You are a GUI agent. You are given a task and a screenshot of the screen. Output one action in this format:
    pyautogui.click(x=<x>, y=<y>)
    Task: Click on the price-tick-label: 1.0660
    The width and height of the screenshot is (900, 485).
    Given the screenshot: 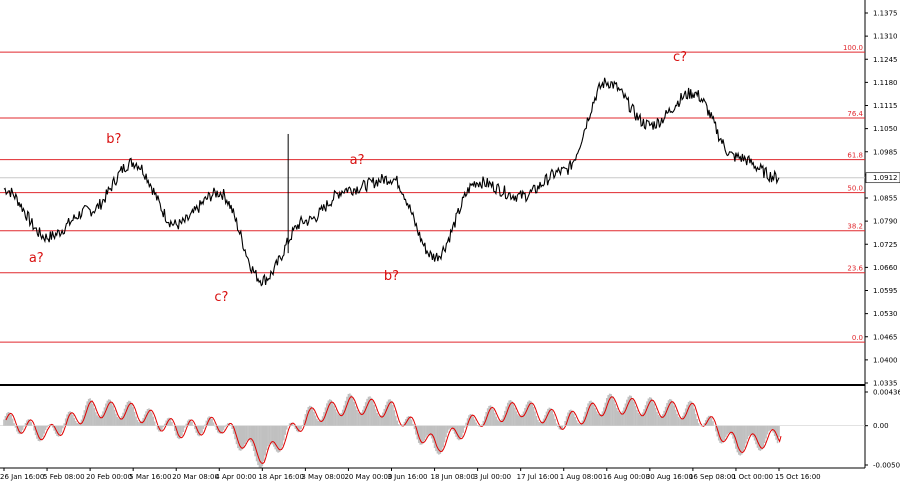 What is the action you would take?
    pyautogui.click(x=885, y=268)
    